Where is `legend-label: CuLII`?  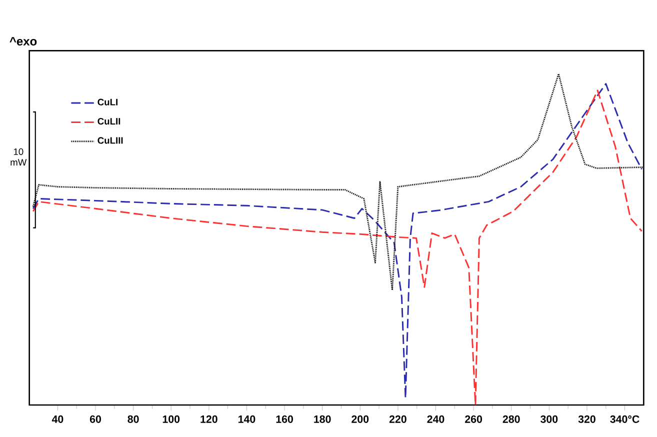
legend-label: CuLII is located at coordinates (109, 121).